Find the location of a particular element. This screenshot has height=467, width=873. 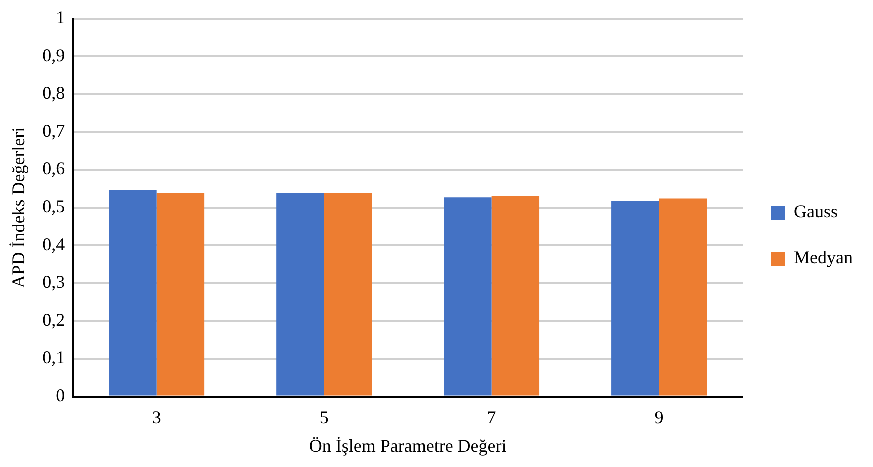

legend-label: Medyan is located at coordinates (823, 258).